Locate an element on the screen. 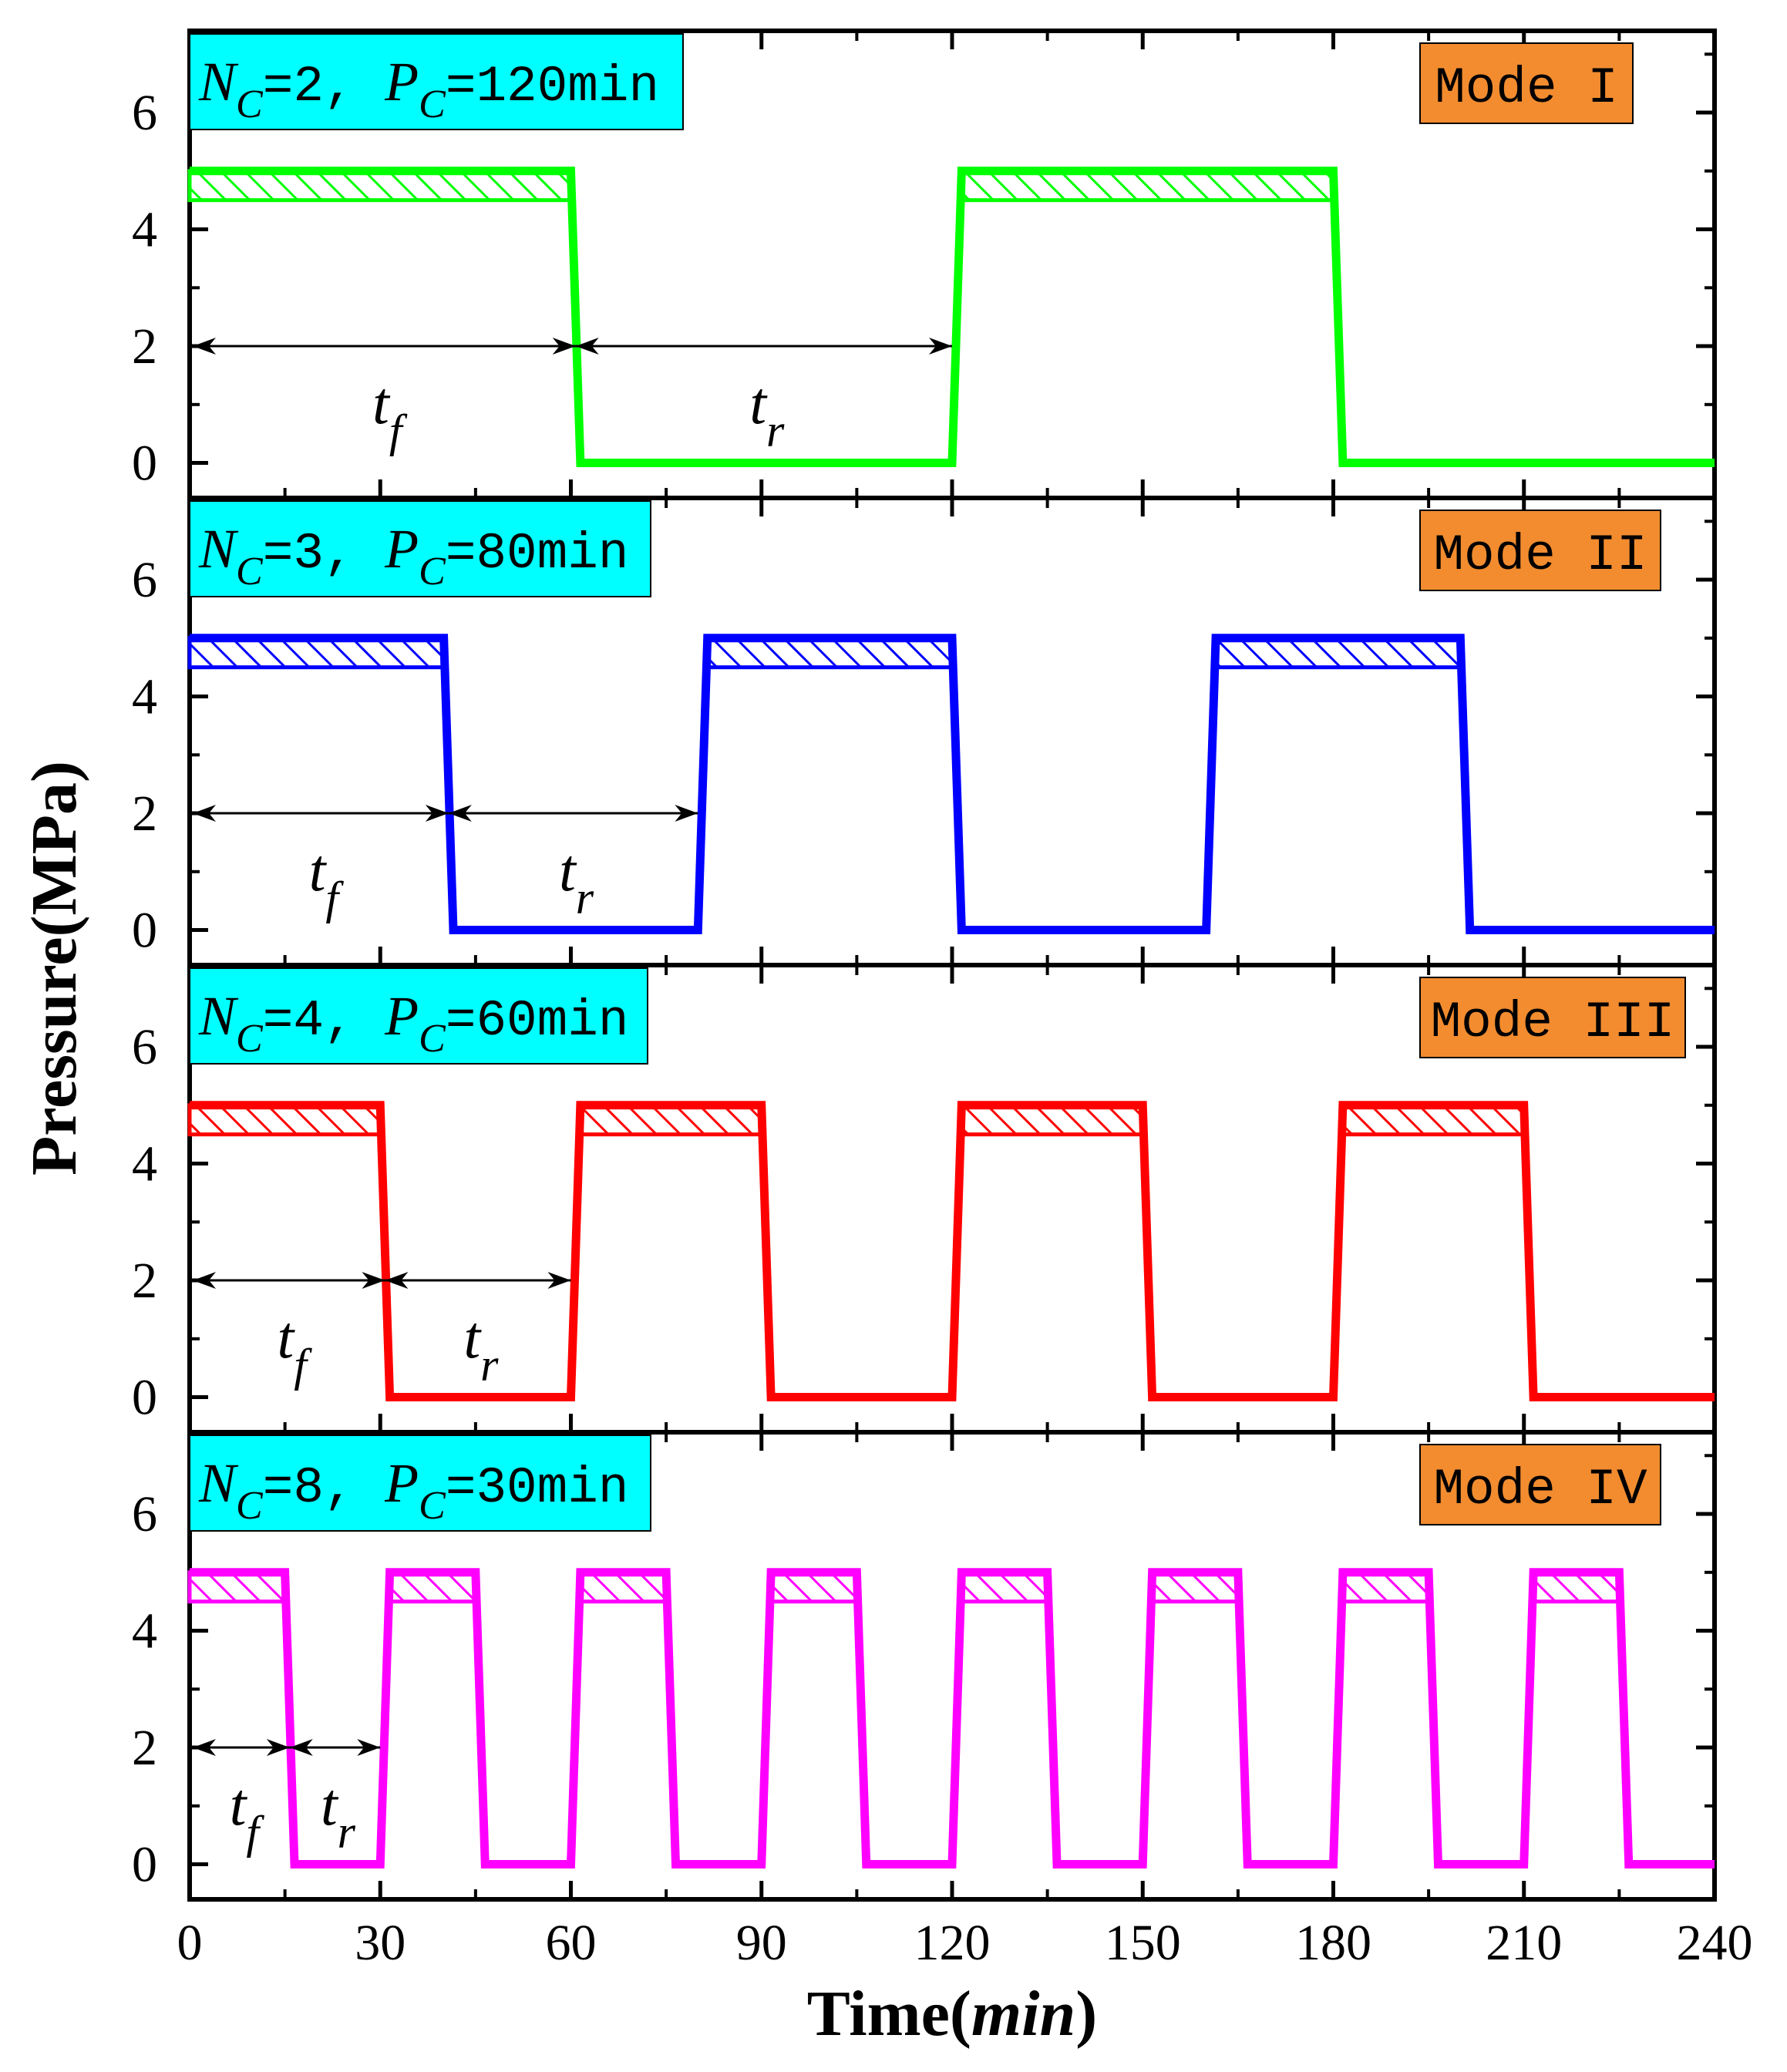  x-tick-label: 90 is located at coordinates (762, 1943).